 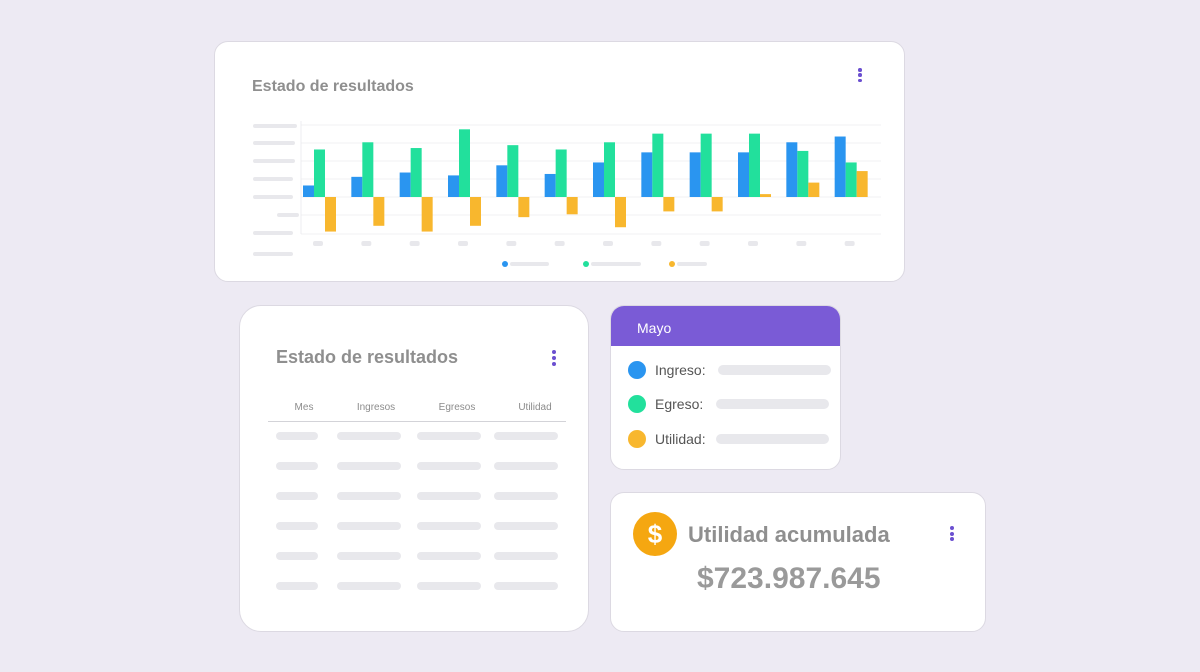 I want to click on bar-series2-cat1, so click(x=379, y=211).